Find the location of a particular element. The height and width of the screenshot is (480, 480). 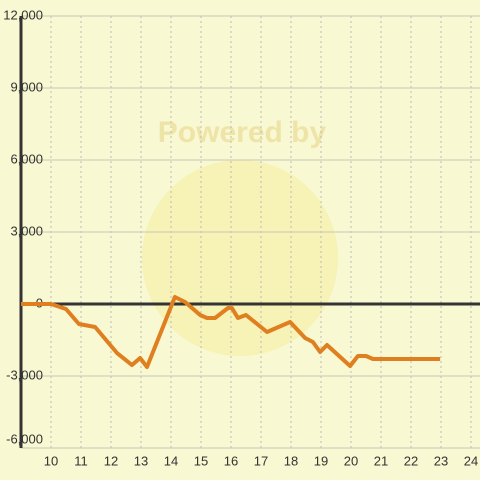

x-tick-label: 18 is located at coordinates (291, 460).